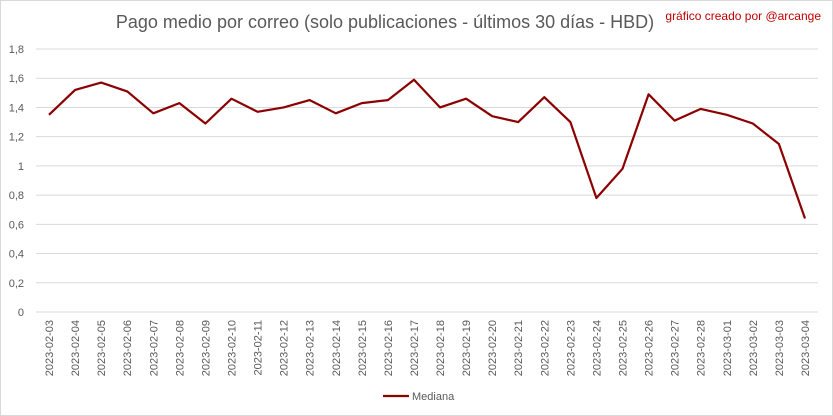 This screenshot has width=833, height=416. I want to click on x-tick-label: 2023-02-28, so click(702, 348).